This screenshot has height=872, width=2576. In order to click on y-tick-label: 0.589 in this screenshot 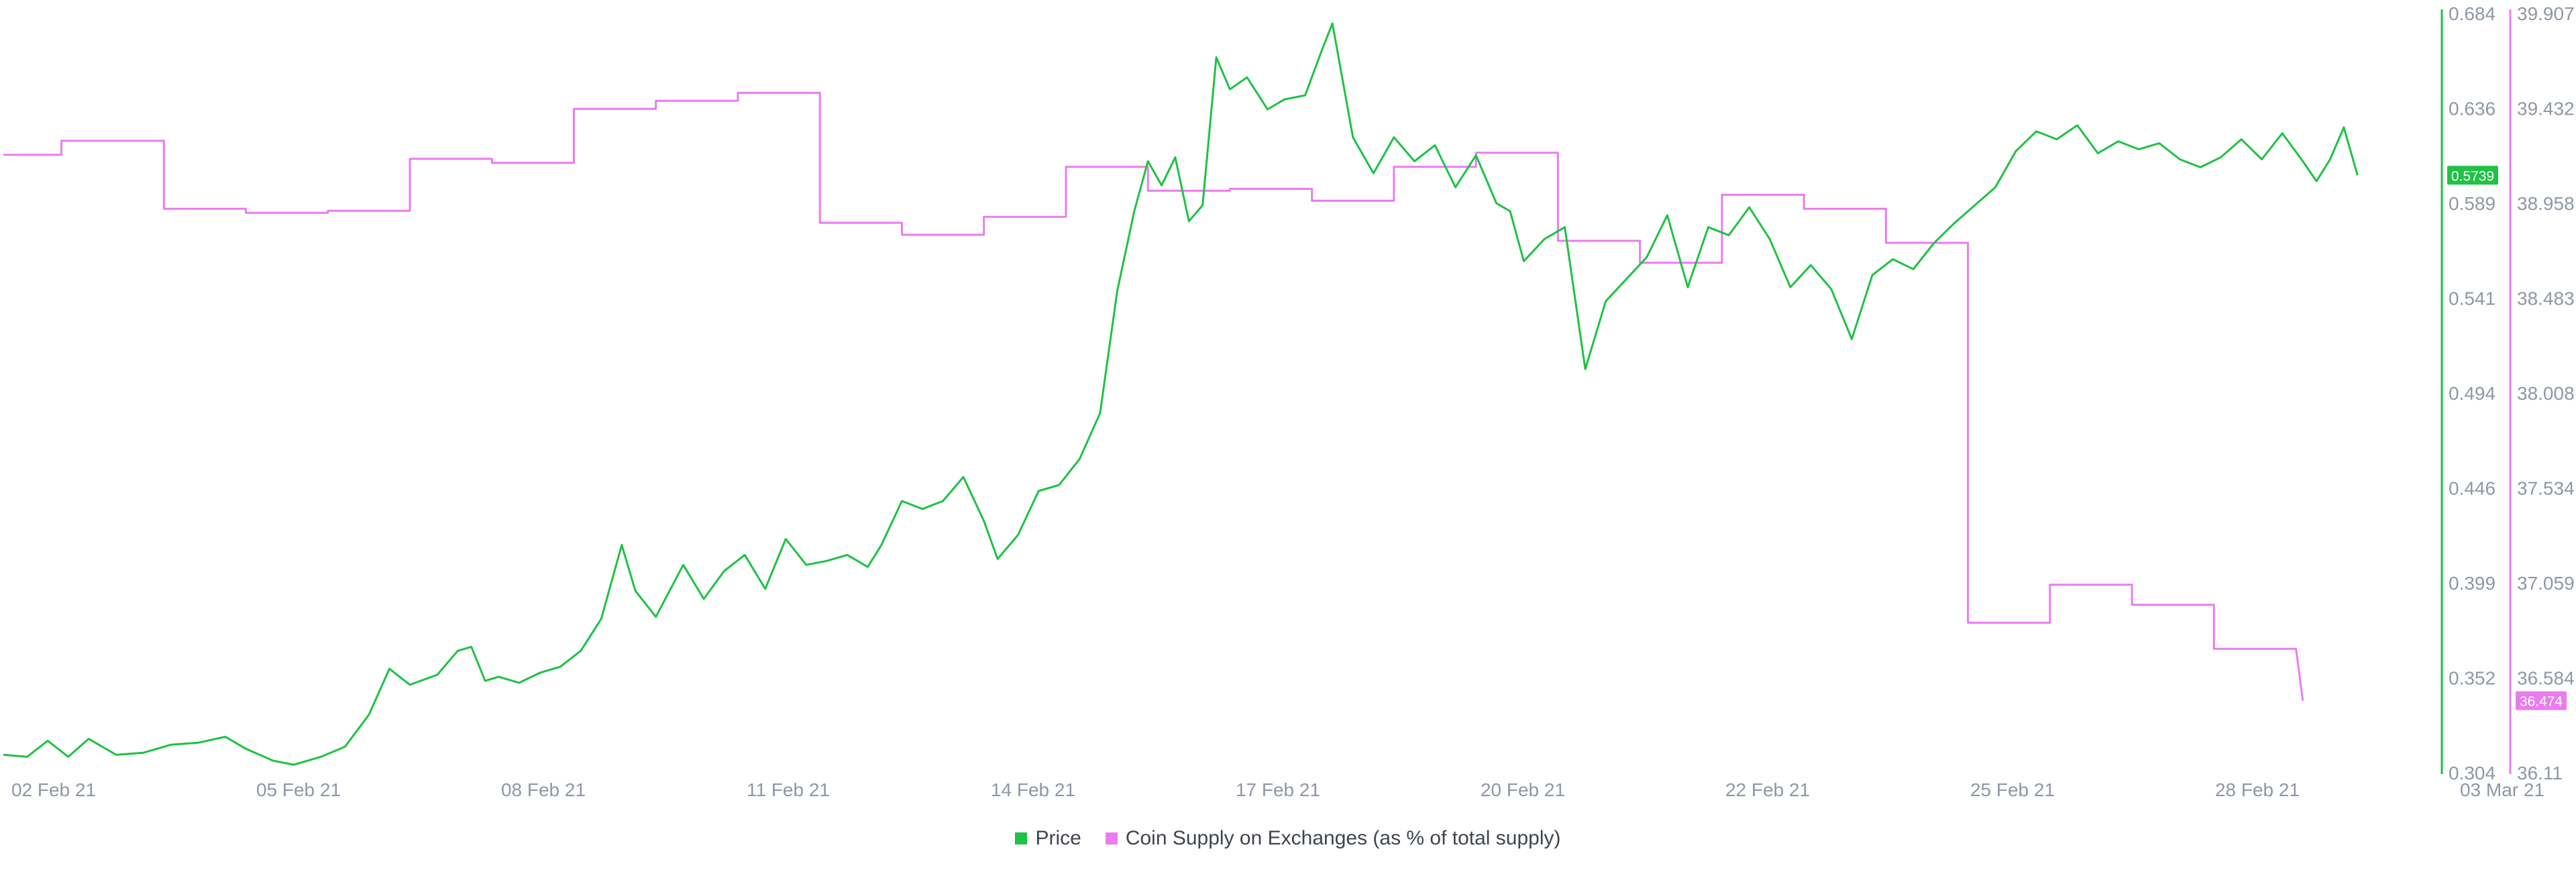, I will do `click(2472, 203)`.